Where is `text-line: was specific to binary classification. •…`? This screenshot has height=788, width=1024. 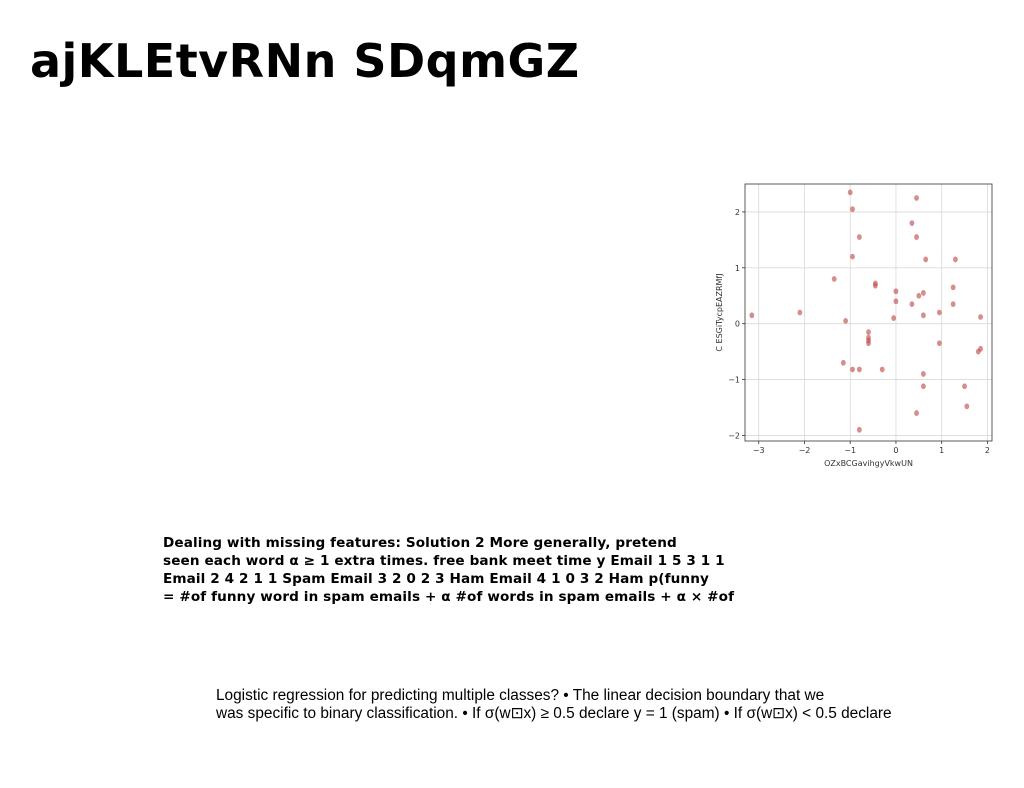 text-line: was specific to binary classification. •… is located at coordinates (554, 713).